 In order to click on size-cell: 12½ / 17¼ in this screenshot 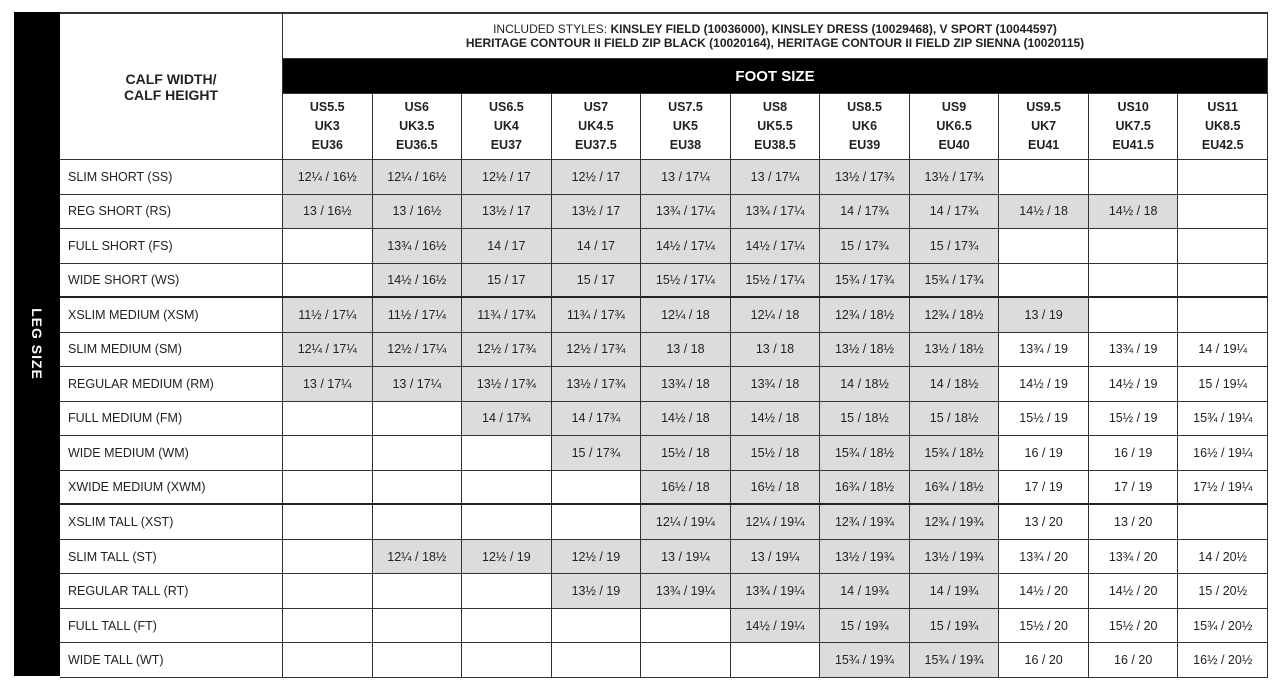, I will do `click(417, 350)`.